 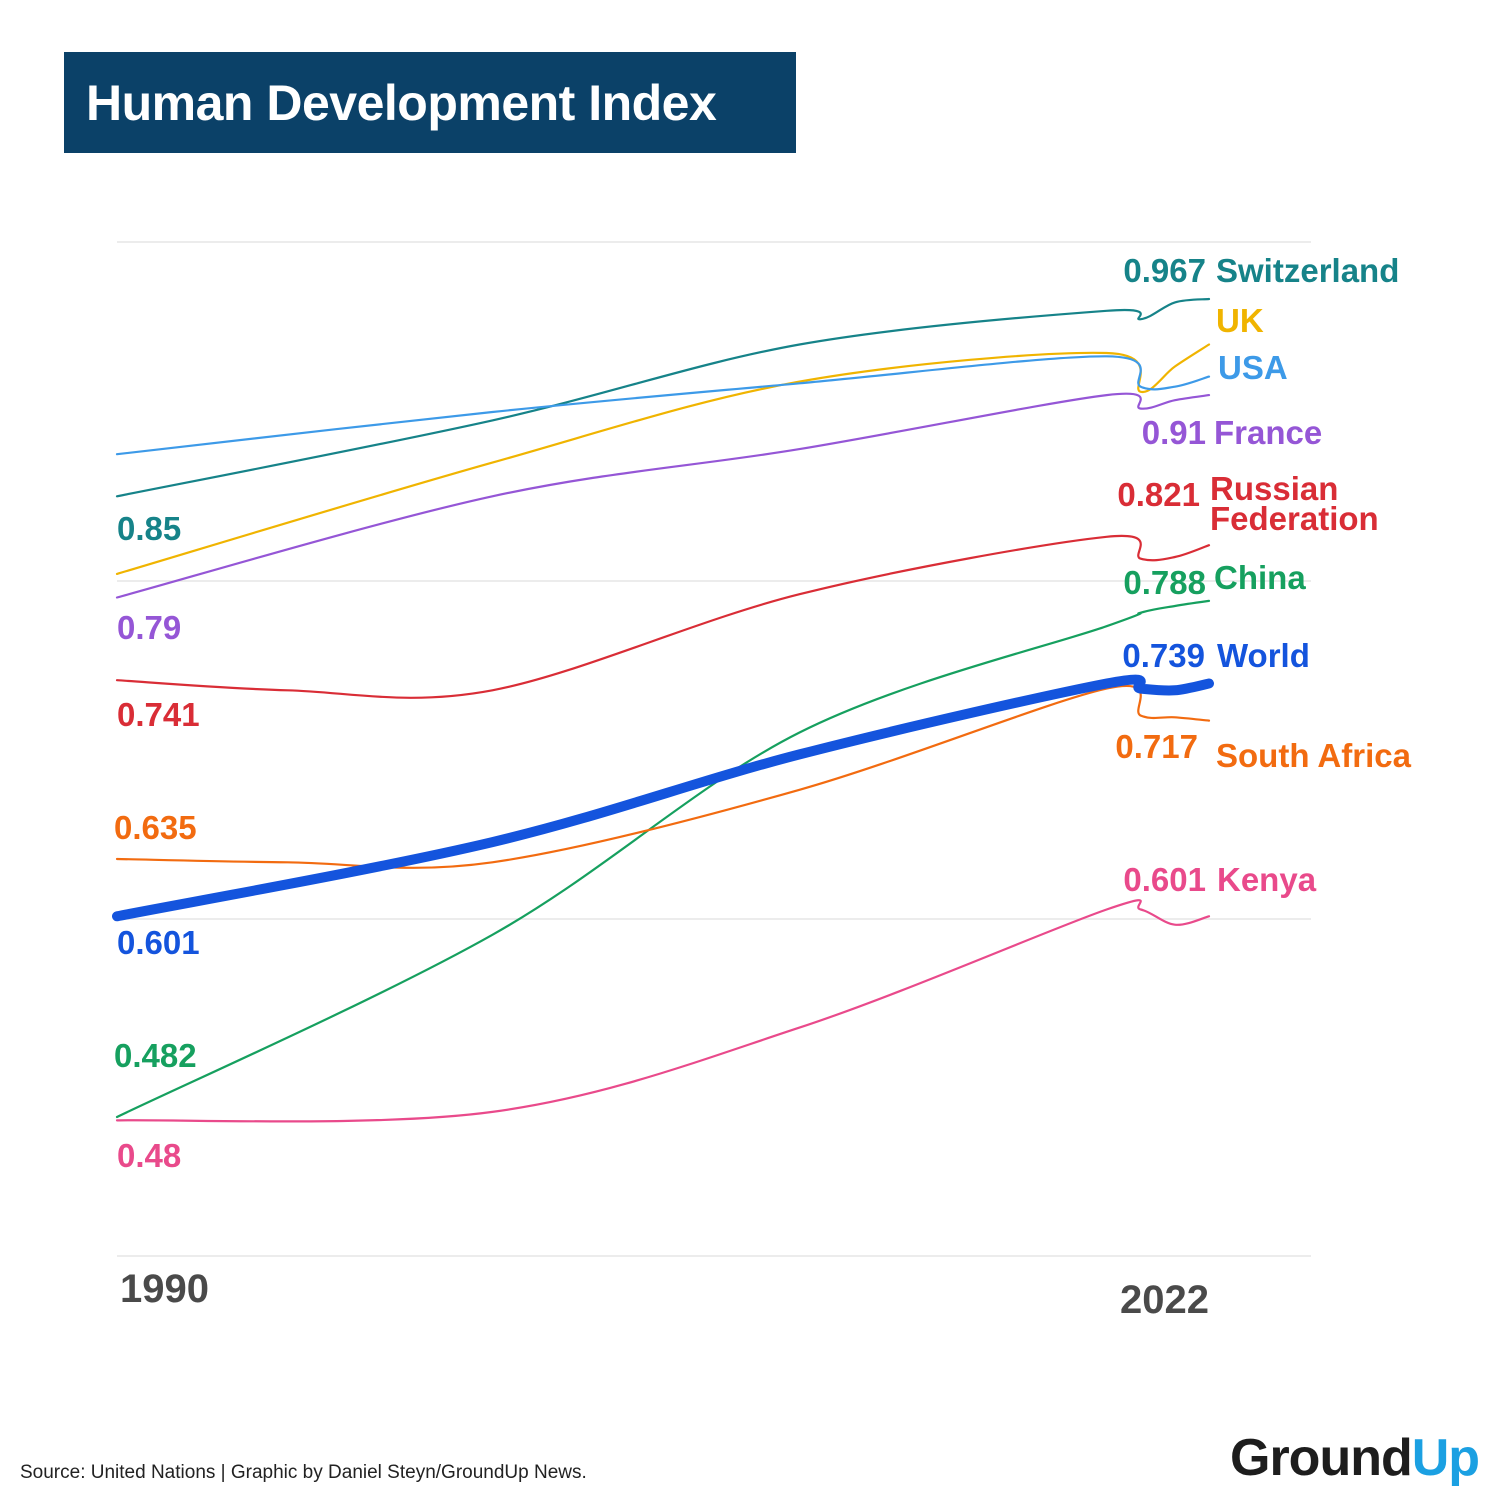 I want to click on series-name-south-africa: South Africa, so click(x=1314, y=755).